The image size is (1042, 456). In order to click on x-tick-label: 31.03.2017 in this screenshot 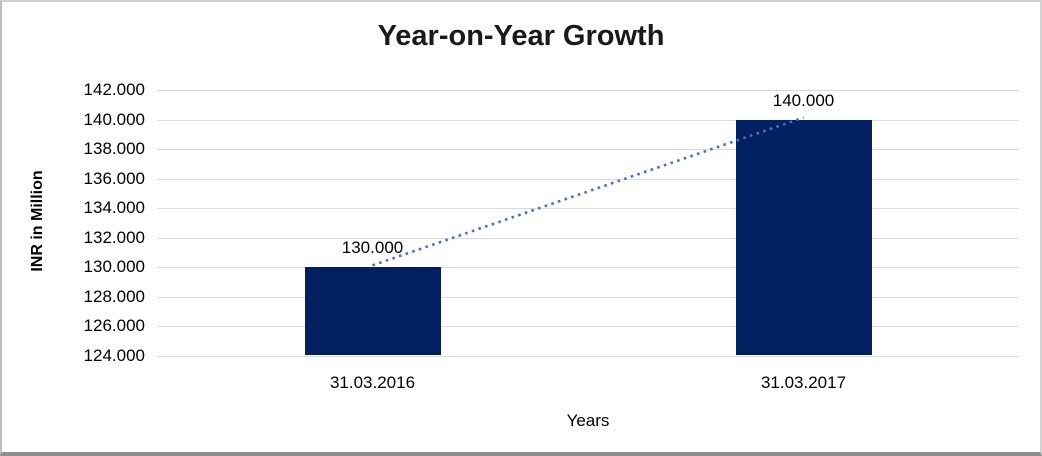, I will do `click(803, 382)`.